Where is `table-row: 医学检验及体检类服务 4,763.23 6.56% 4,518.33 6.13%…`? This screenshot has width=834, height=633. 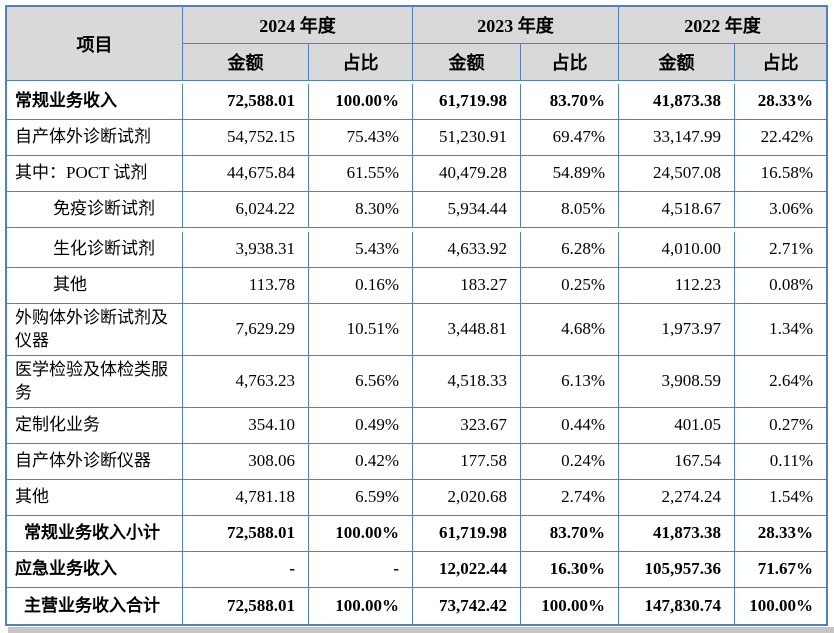 table-row: 医学检验及体检类服务 4,763.23 6.56% 4,518.33 6.13%… is located at coordinates (416, 382).